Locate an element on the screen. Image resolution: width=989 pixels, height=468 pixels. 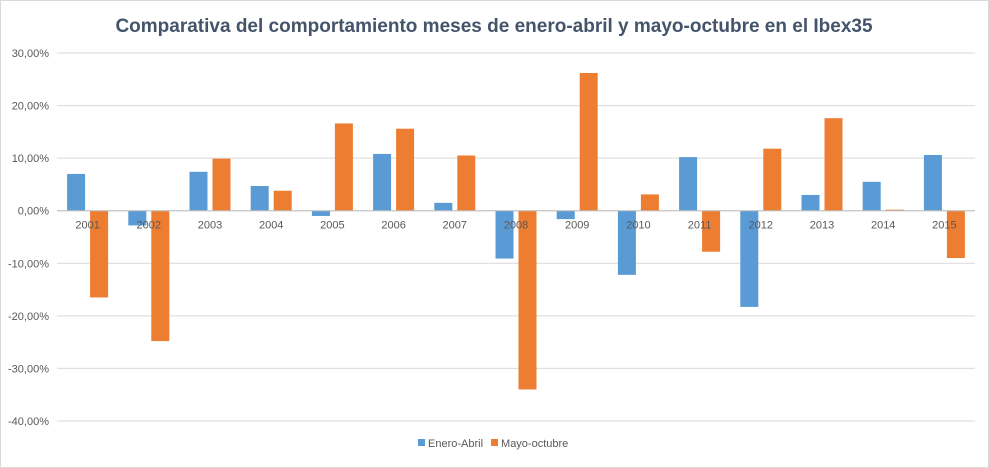
bar-enero-abril-2006 is located at coordinates (382, 182).